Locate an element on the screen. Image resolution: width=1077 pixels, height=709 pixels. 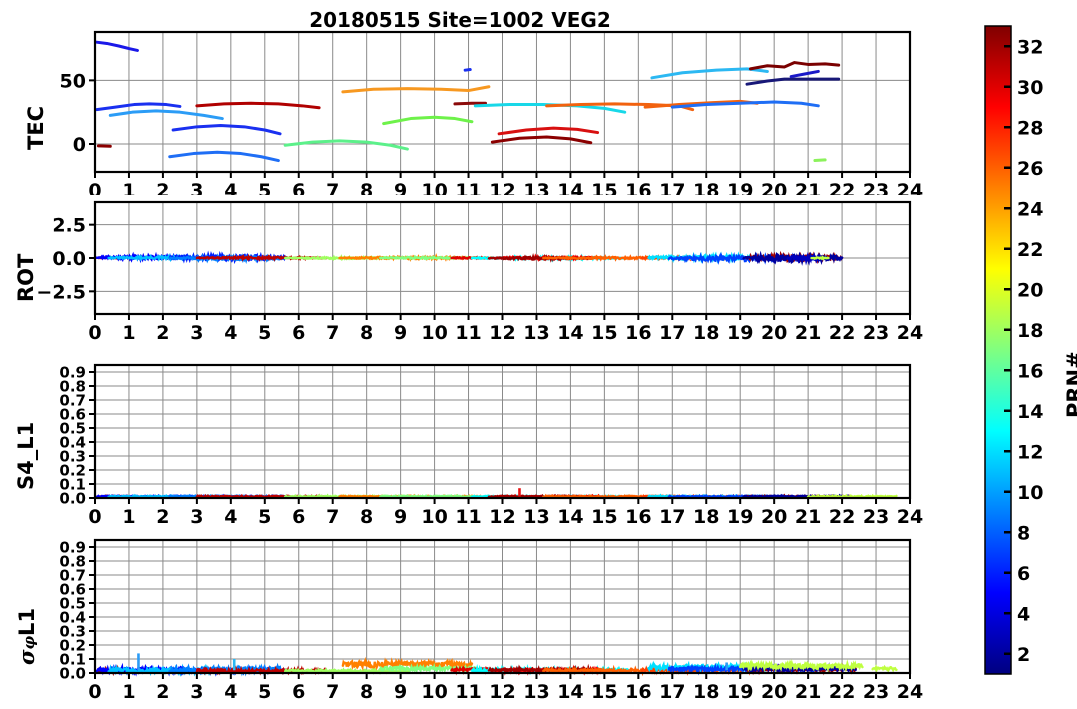
colorbar-tick-label: 26 is located at coordinates (1030, 169).